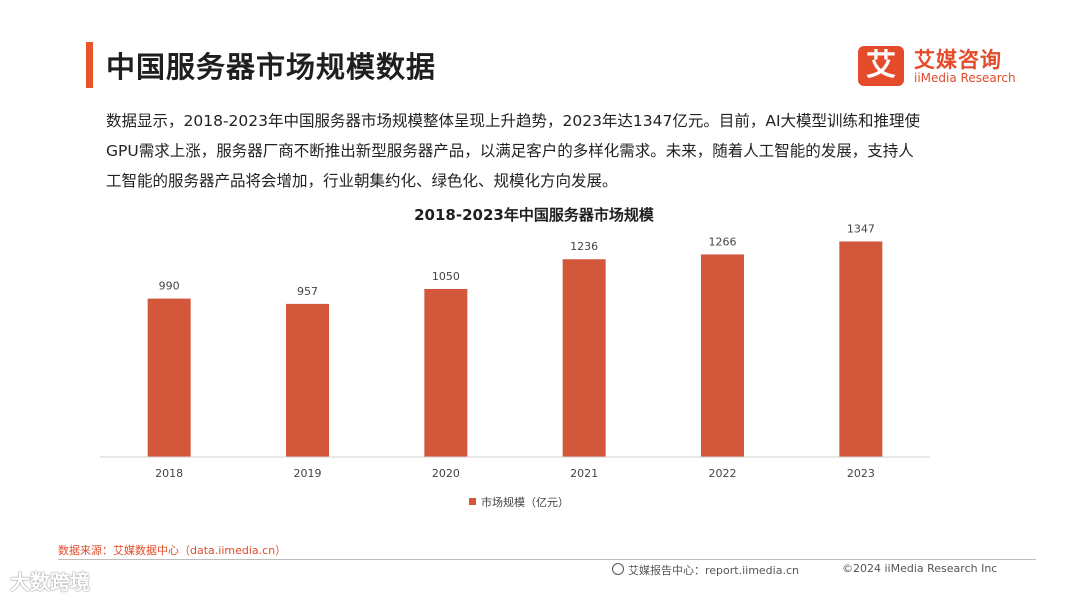  Describe the element at coordinates (362, 181) in the screenshot. I see `description-line-3: 工智能的服务器产品将会增加，行业朝集约化、绿色化、规模化方向发展。` at that location.